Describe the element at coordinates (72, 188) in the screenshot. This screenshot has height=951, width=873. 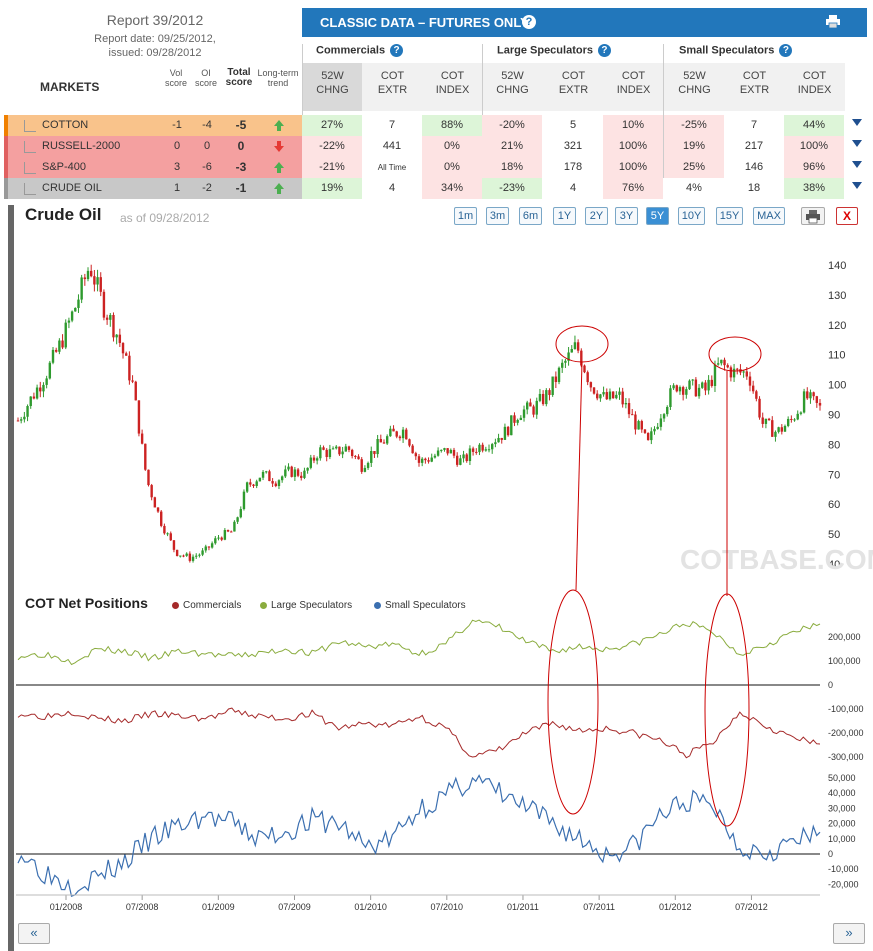
I see `market-name: CRUDE OIL` at that location.